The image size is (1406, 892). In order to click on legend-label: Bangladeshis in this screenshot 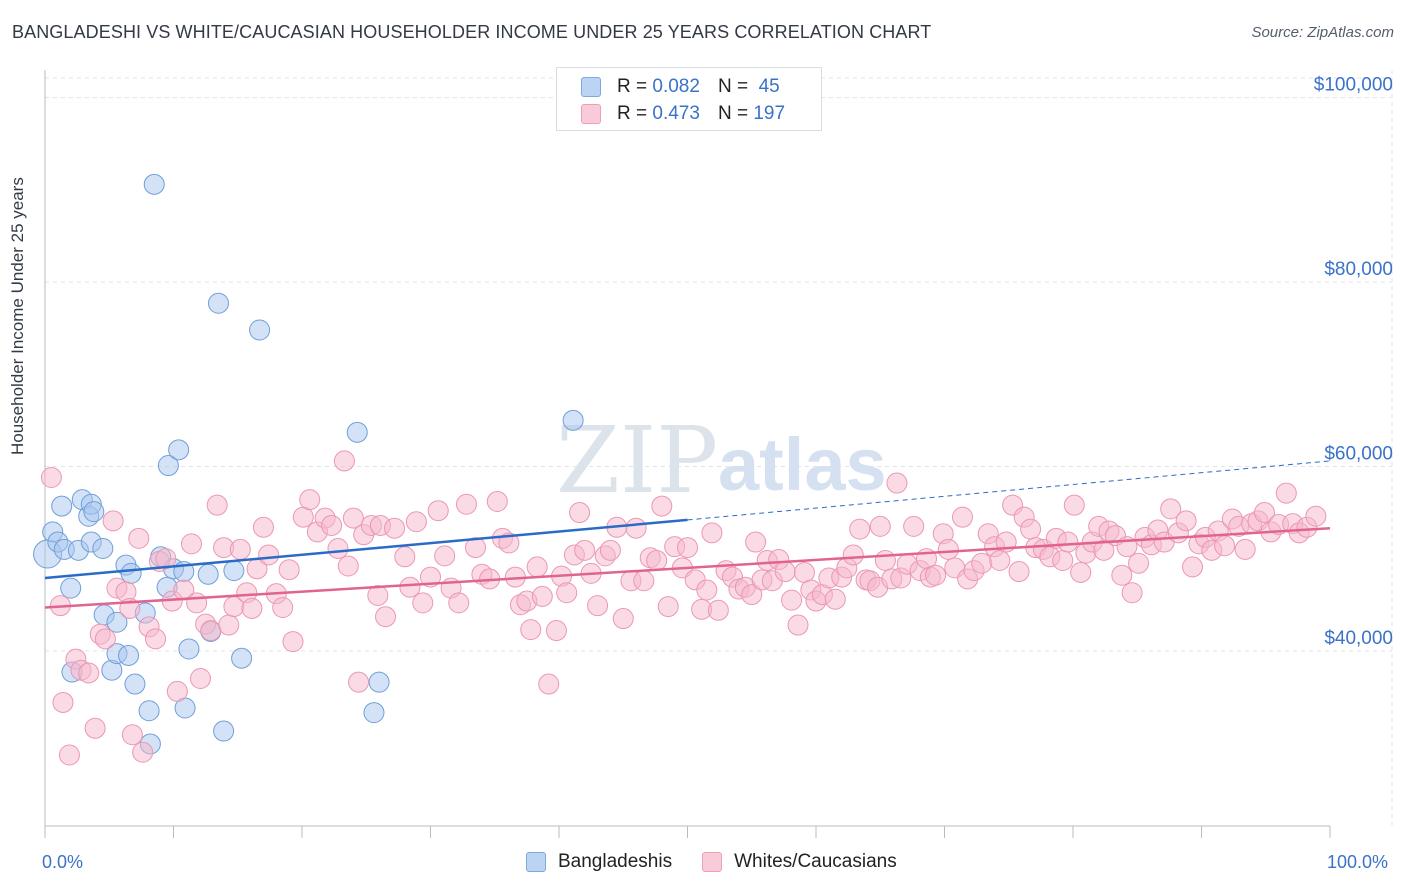, I will do `click(615, 861)`.